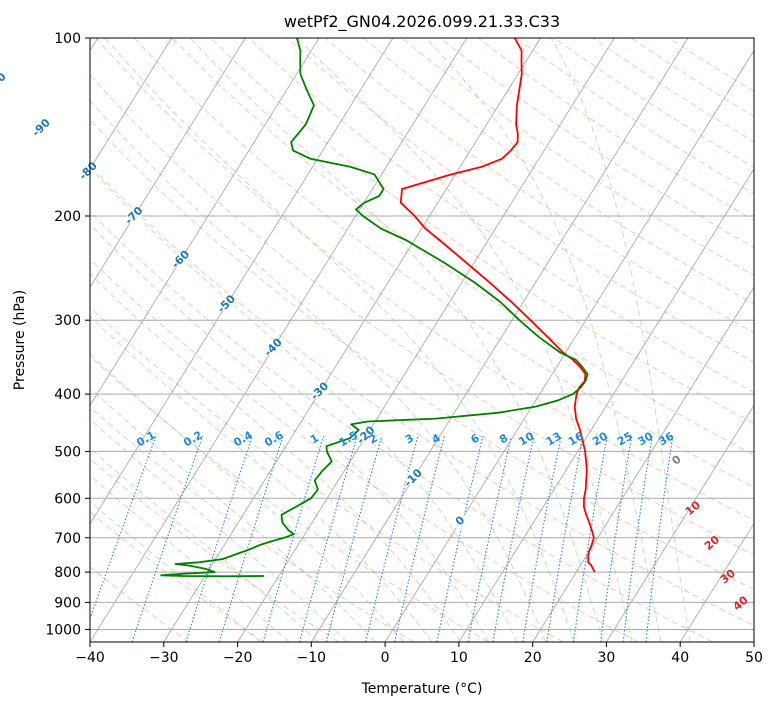 The height and width of the screenshot is (708, 775). Describe the element at coordinates (67, 39) in the screenshot. I see `y-tick-label: 100` at that location.